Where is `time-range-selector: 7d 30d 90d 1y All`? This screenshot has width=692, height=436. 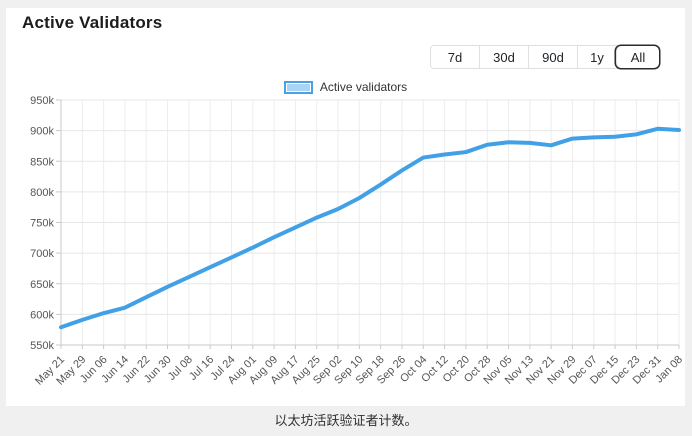 time-range-selector: 7d 30d 90d 1y All is located at coordinates (545, 57).